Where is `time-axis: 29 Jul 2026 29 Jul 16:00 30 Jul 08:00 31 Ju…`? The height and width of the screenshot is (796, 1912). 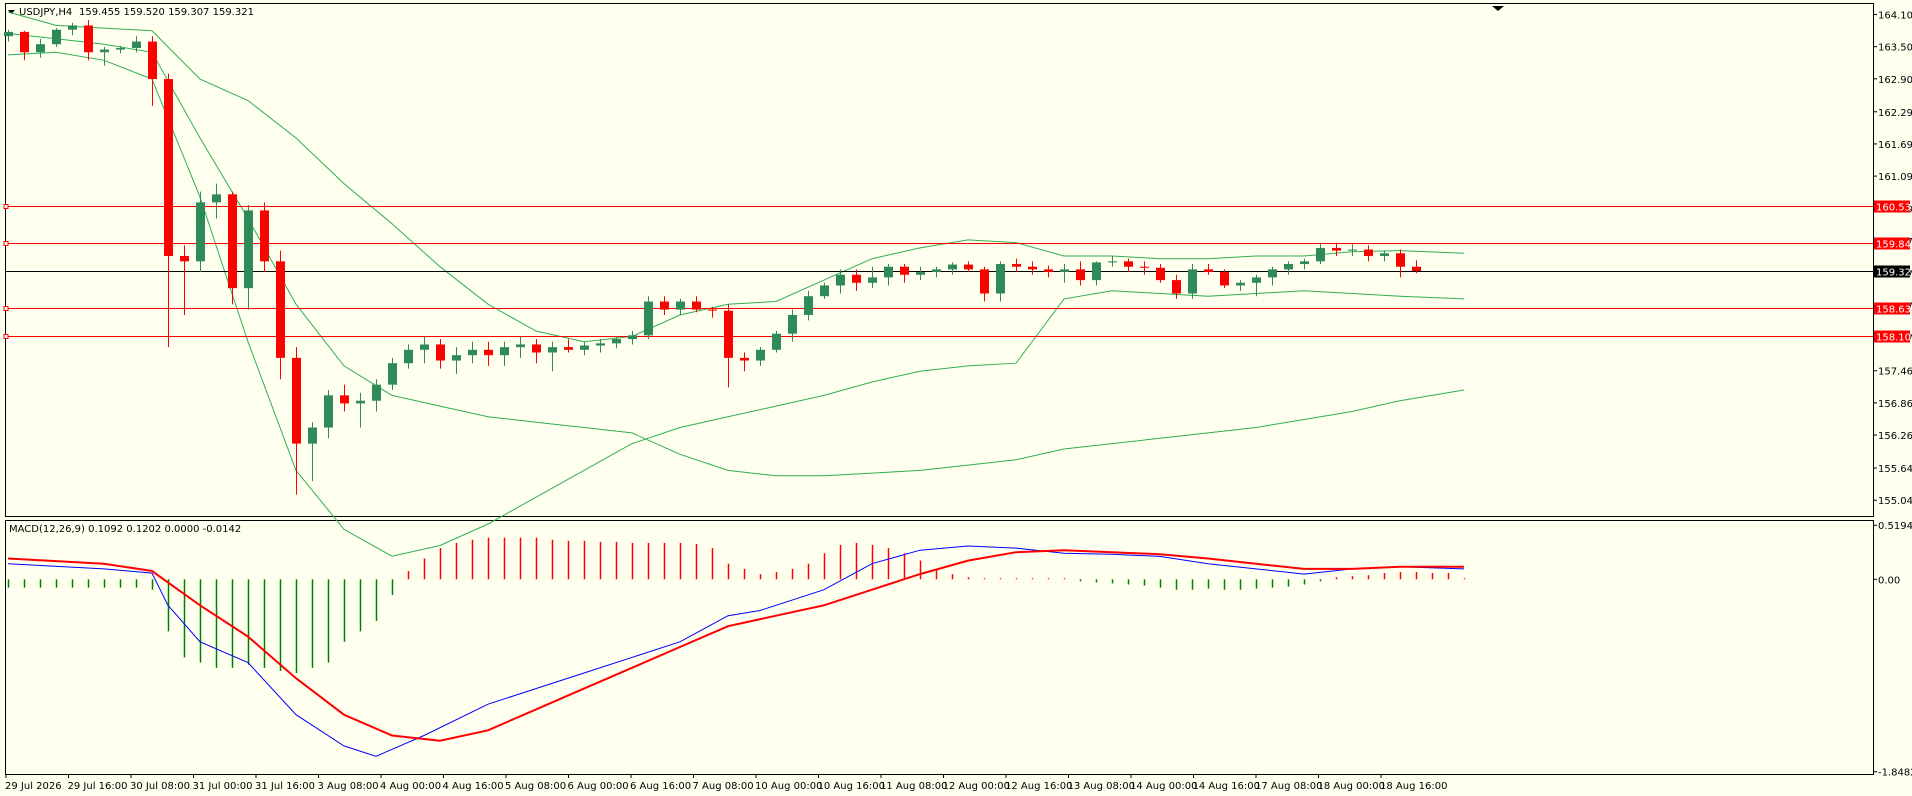
time-axis: 29 Jul 2026 29 Jul 16:00 30 Jul 08:00 31 Ju… is located at coordinates (726, 783).